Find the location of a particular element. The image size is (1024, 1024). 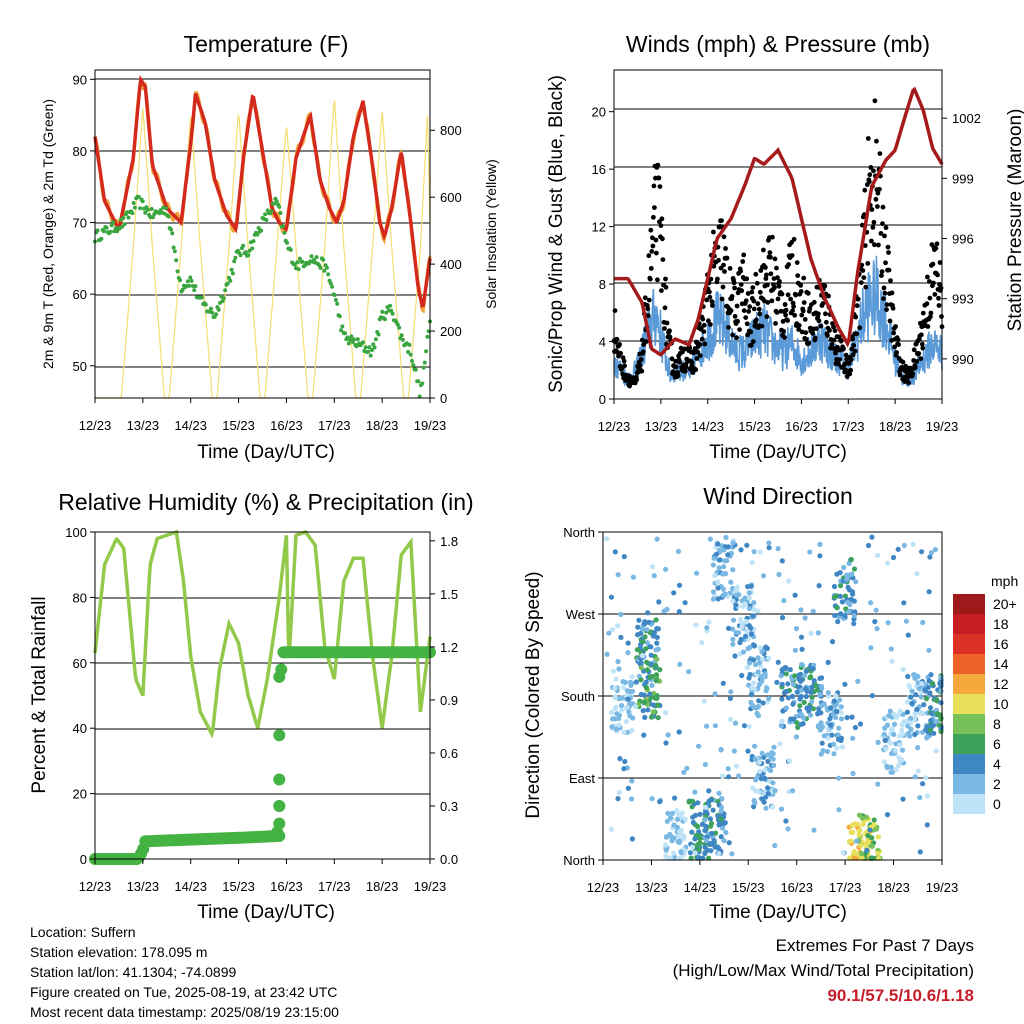

winds-frame is located at coordinates (778, 234).